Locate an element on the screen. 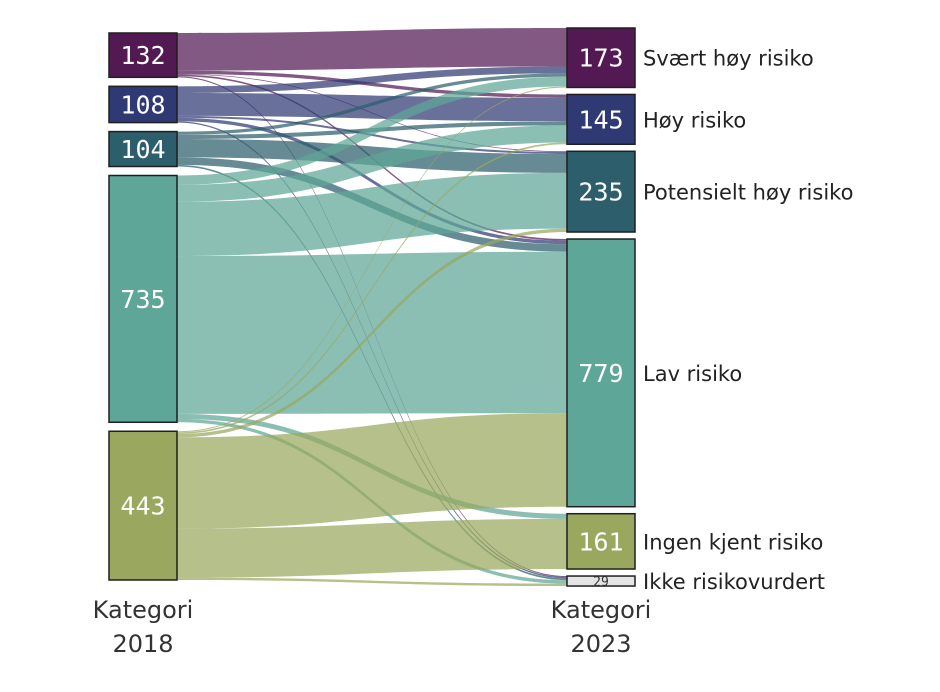 The width and height of the screenshot is (940, 692). right-node-1-value: 145 is located at coordinates (600, 119).